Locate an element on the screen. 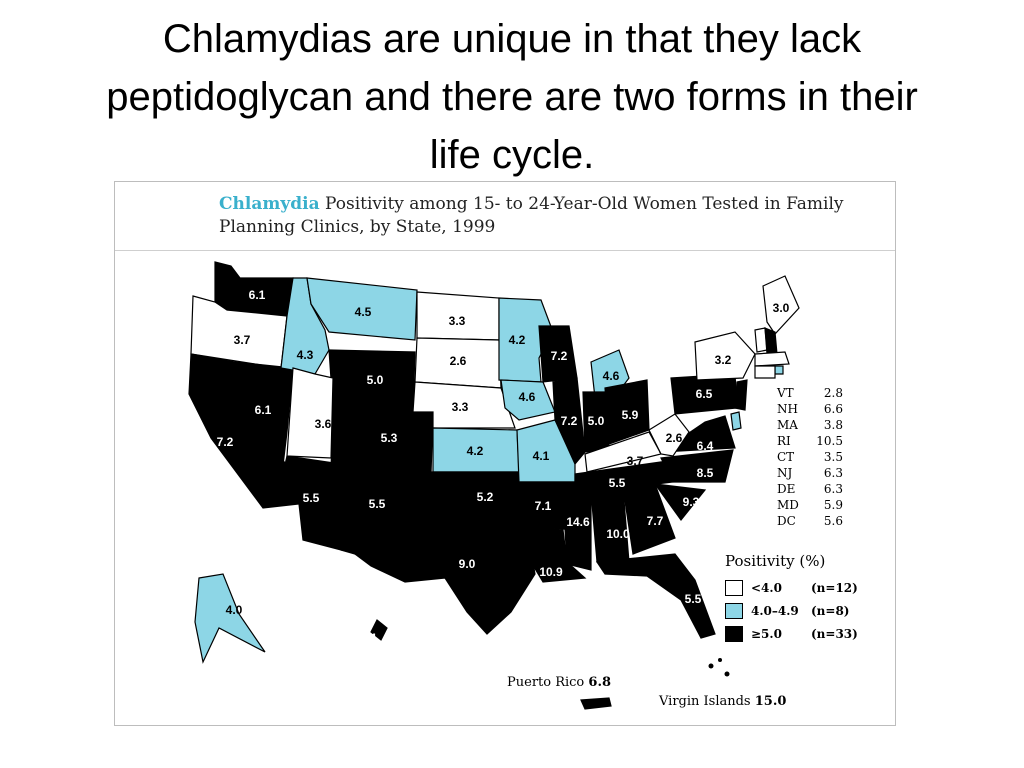 This screenshot has height=768, width=1024. legend-item: 4.0–4.9 (n=8) is located at coordinates (791, 610).